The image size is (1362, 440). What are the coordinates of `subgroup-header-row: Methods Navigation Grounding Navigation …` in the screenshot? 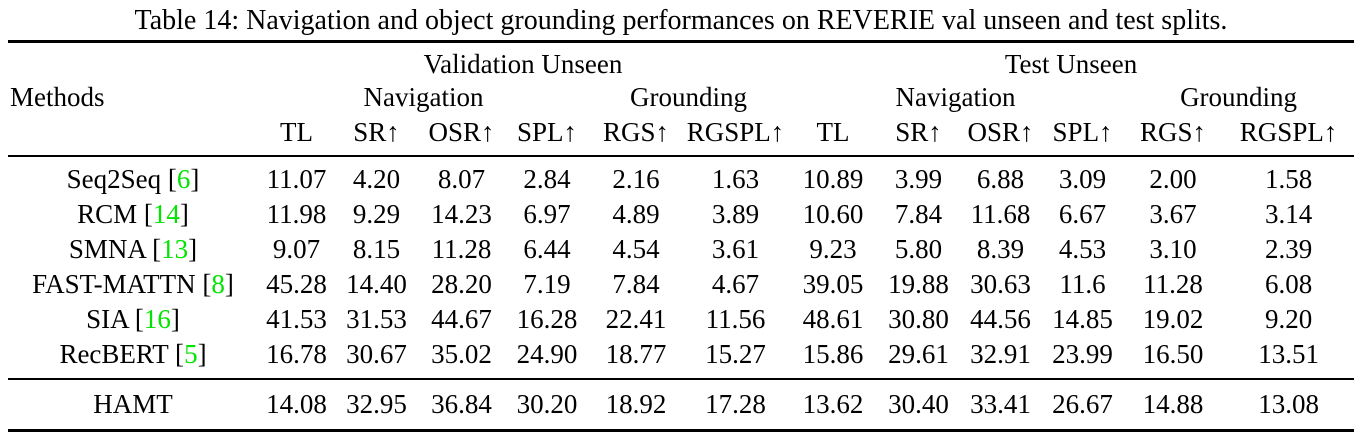 It's located at (681, 97).